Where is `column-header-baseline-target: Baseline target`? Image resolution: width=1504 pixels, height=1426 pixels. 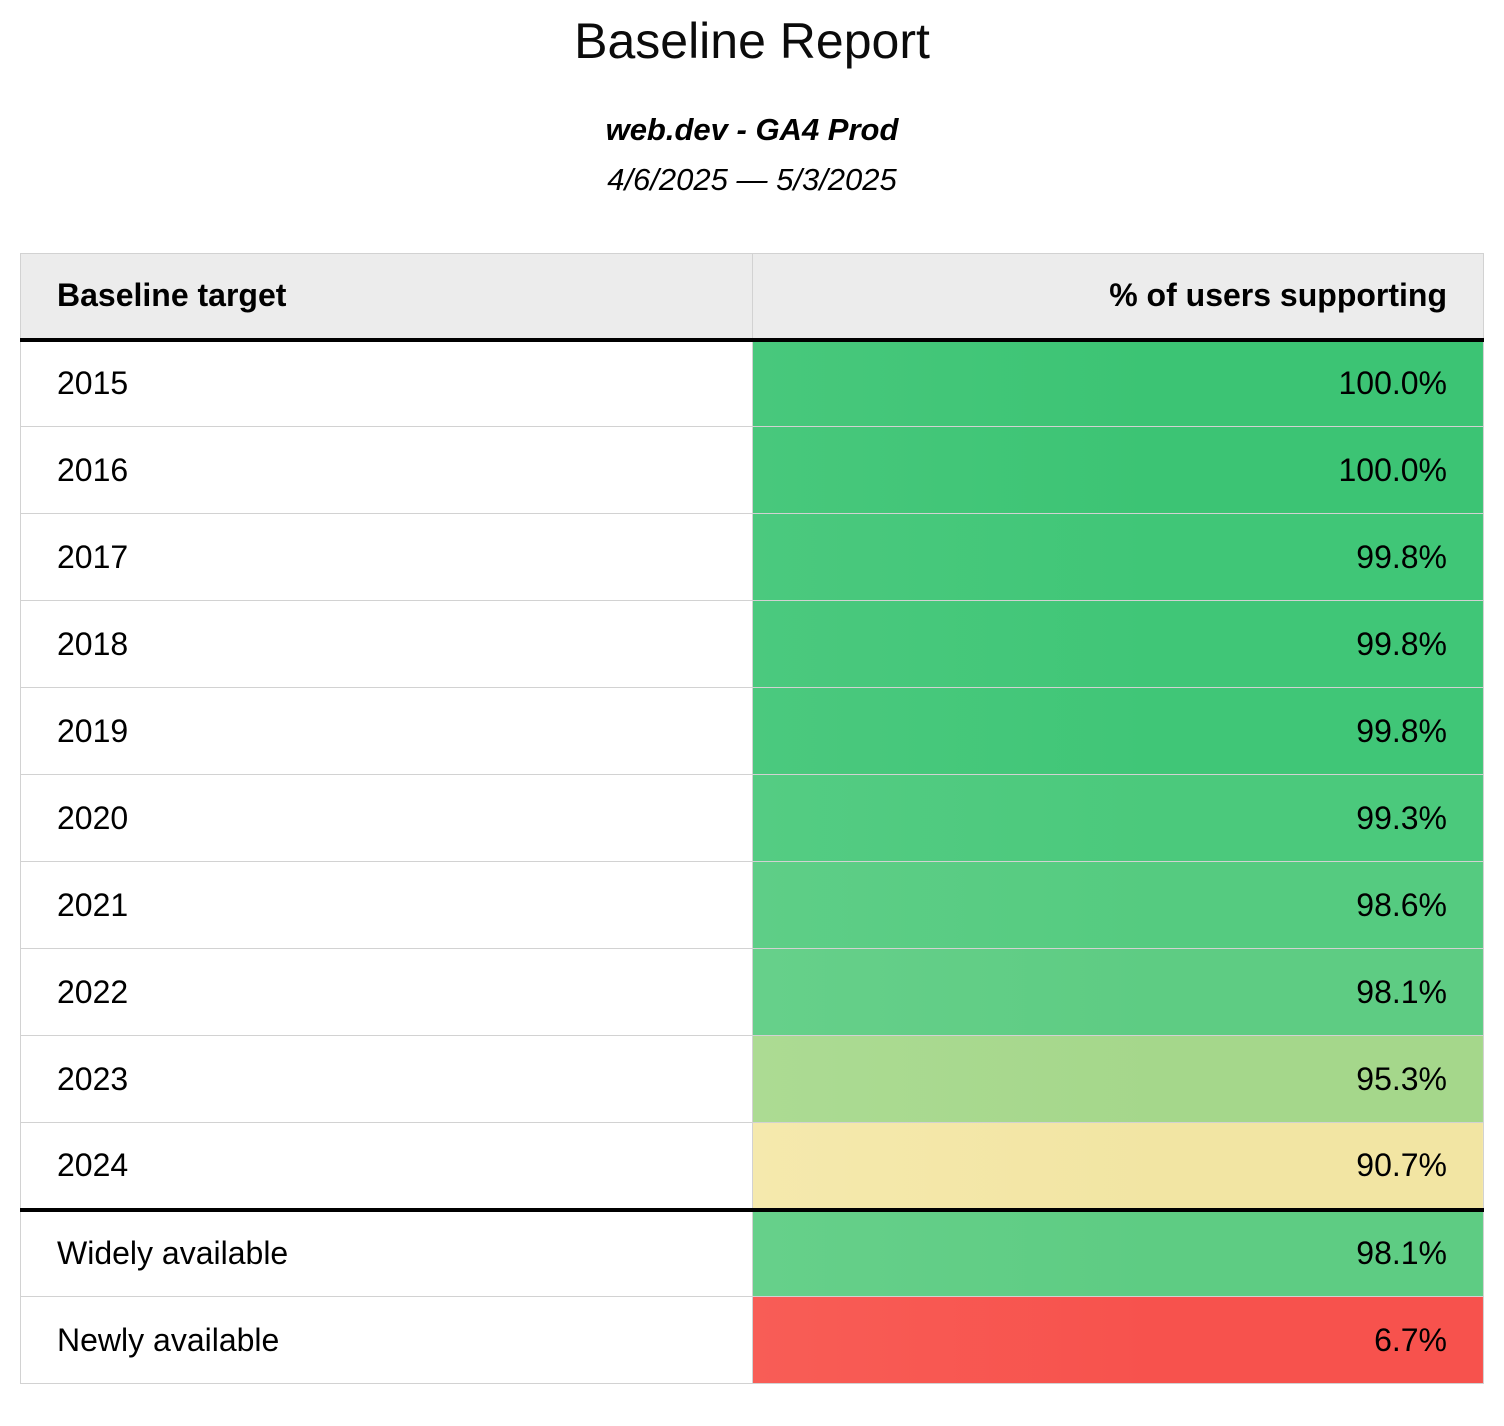 column-header-baseline-target: Baseline target is located at coordinates (386, 297).